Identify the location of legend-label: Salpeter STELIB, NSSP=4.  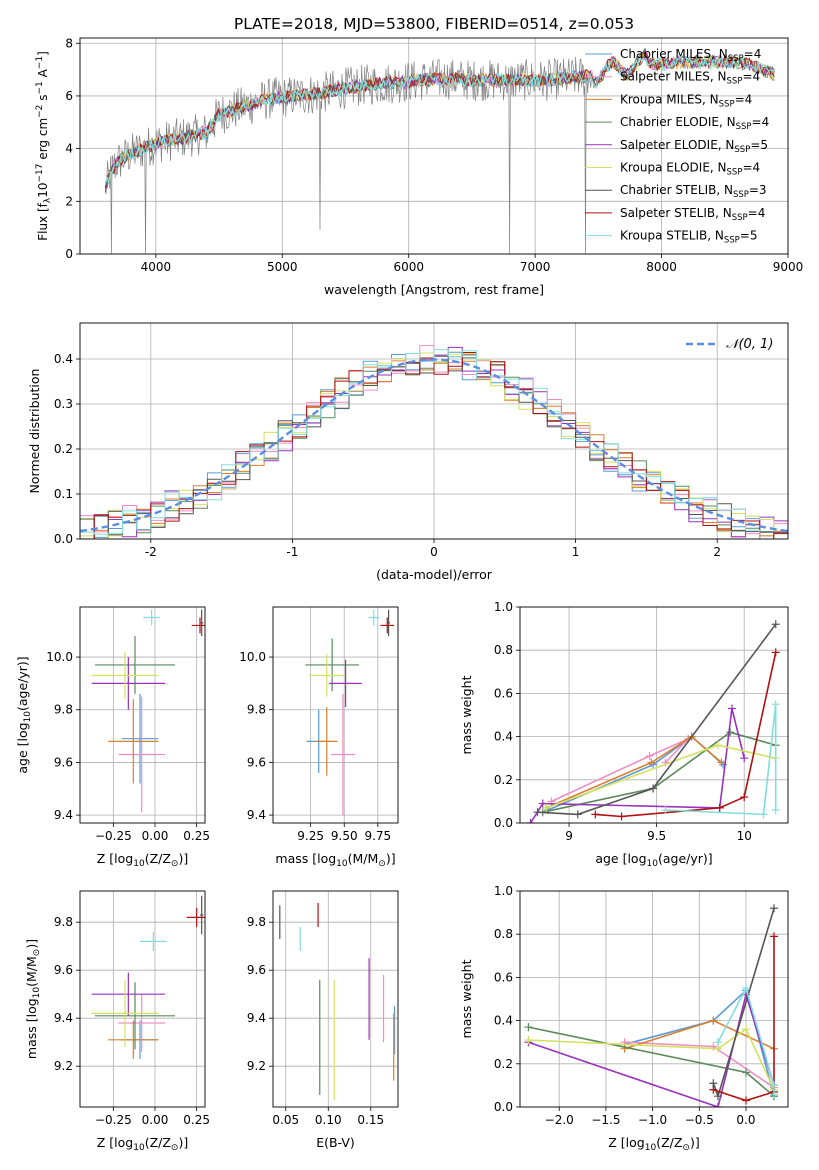
(692, 214).